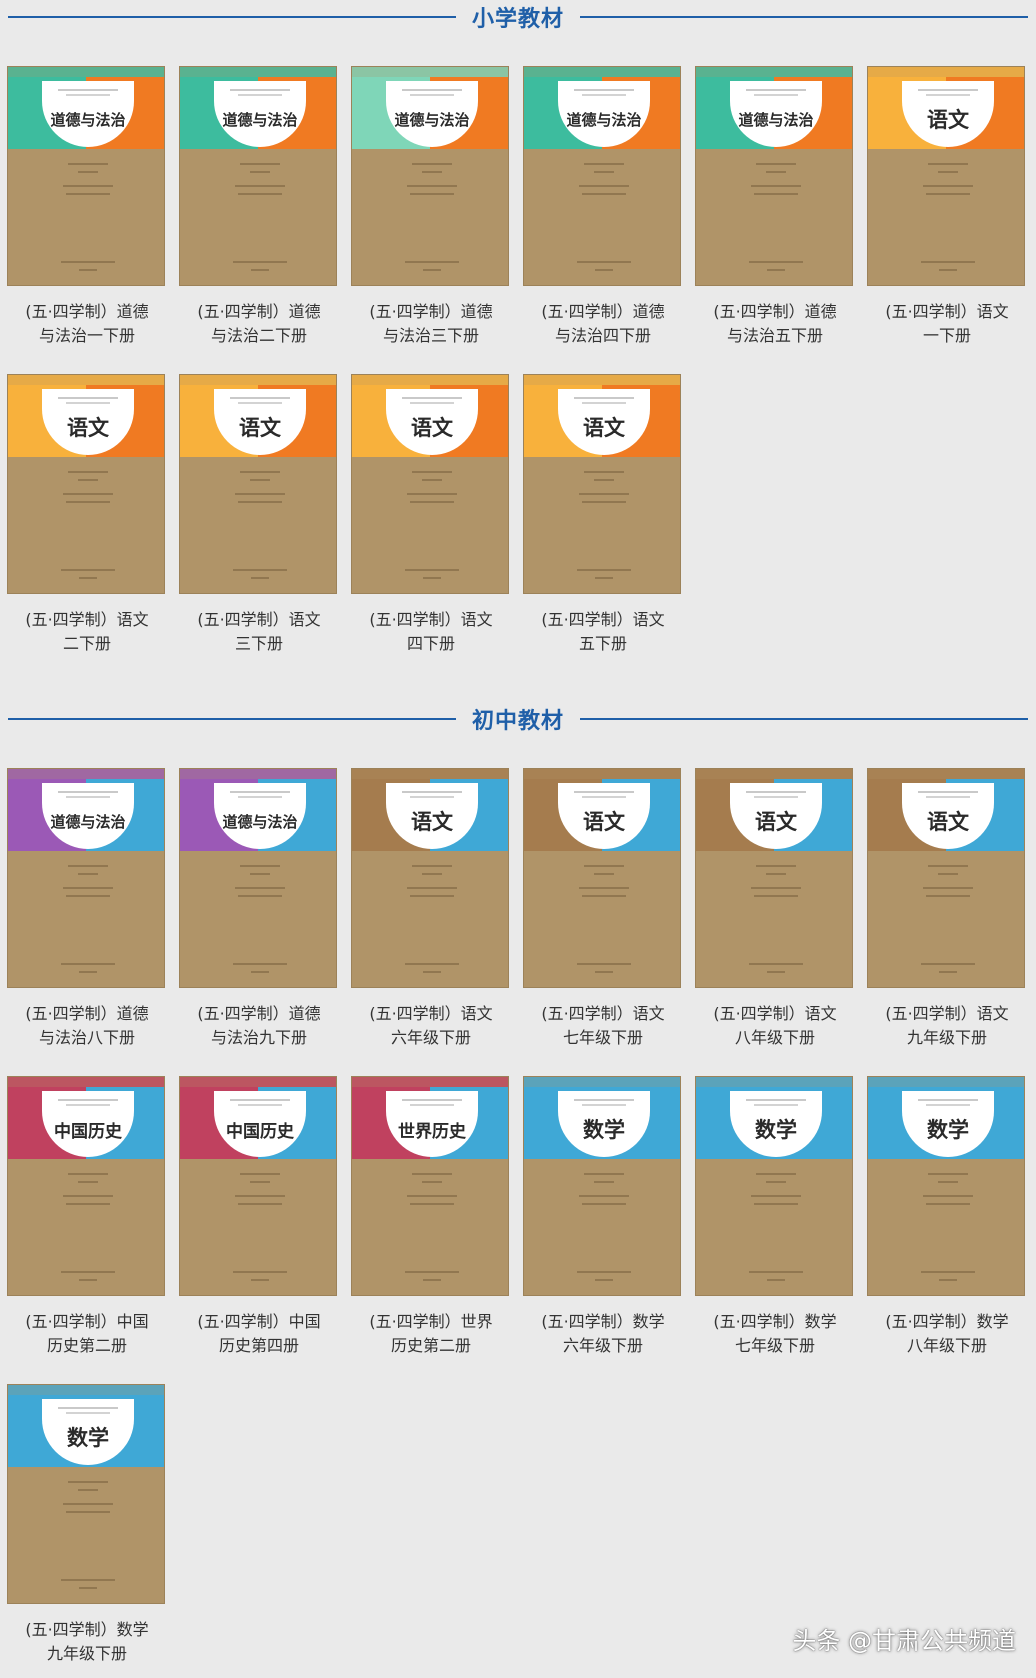 Image resolution: width=1036 pixels, height=1678 pixels. I want to click on book-item: 语文 (五·四学制）语文 六年级下册, so click(431, 909).